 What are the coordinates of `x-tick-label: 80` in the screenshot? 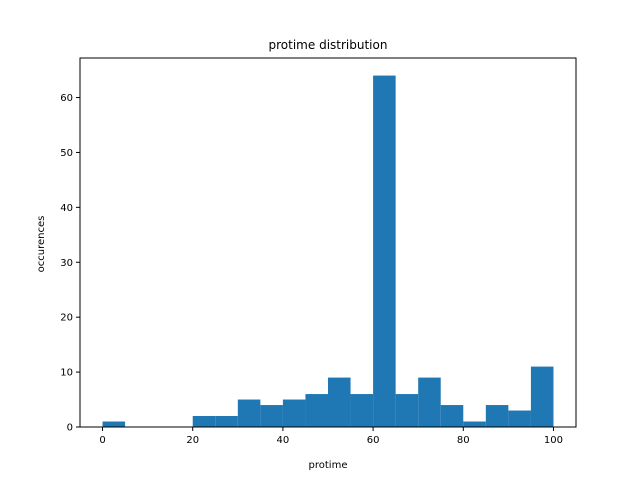 It's located at (463, 440).